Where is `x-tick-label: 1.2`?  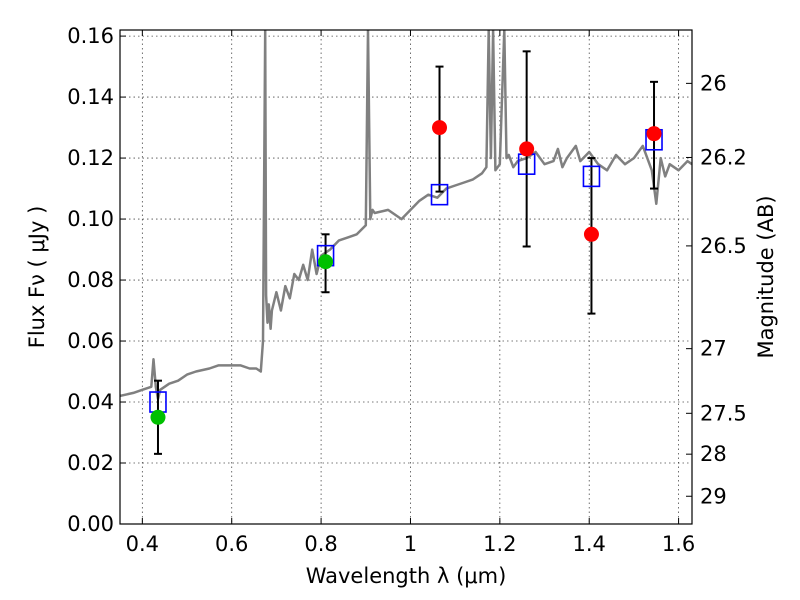
x-tick-label: 1.2 is located at coordinates (499, 544).